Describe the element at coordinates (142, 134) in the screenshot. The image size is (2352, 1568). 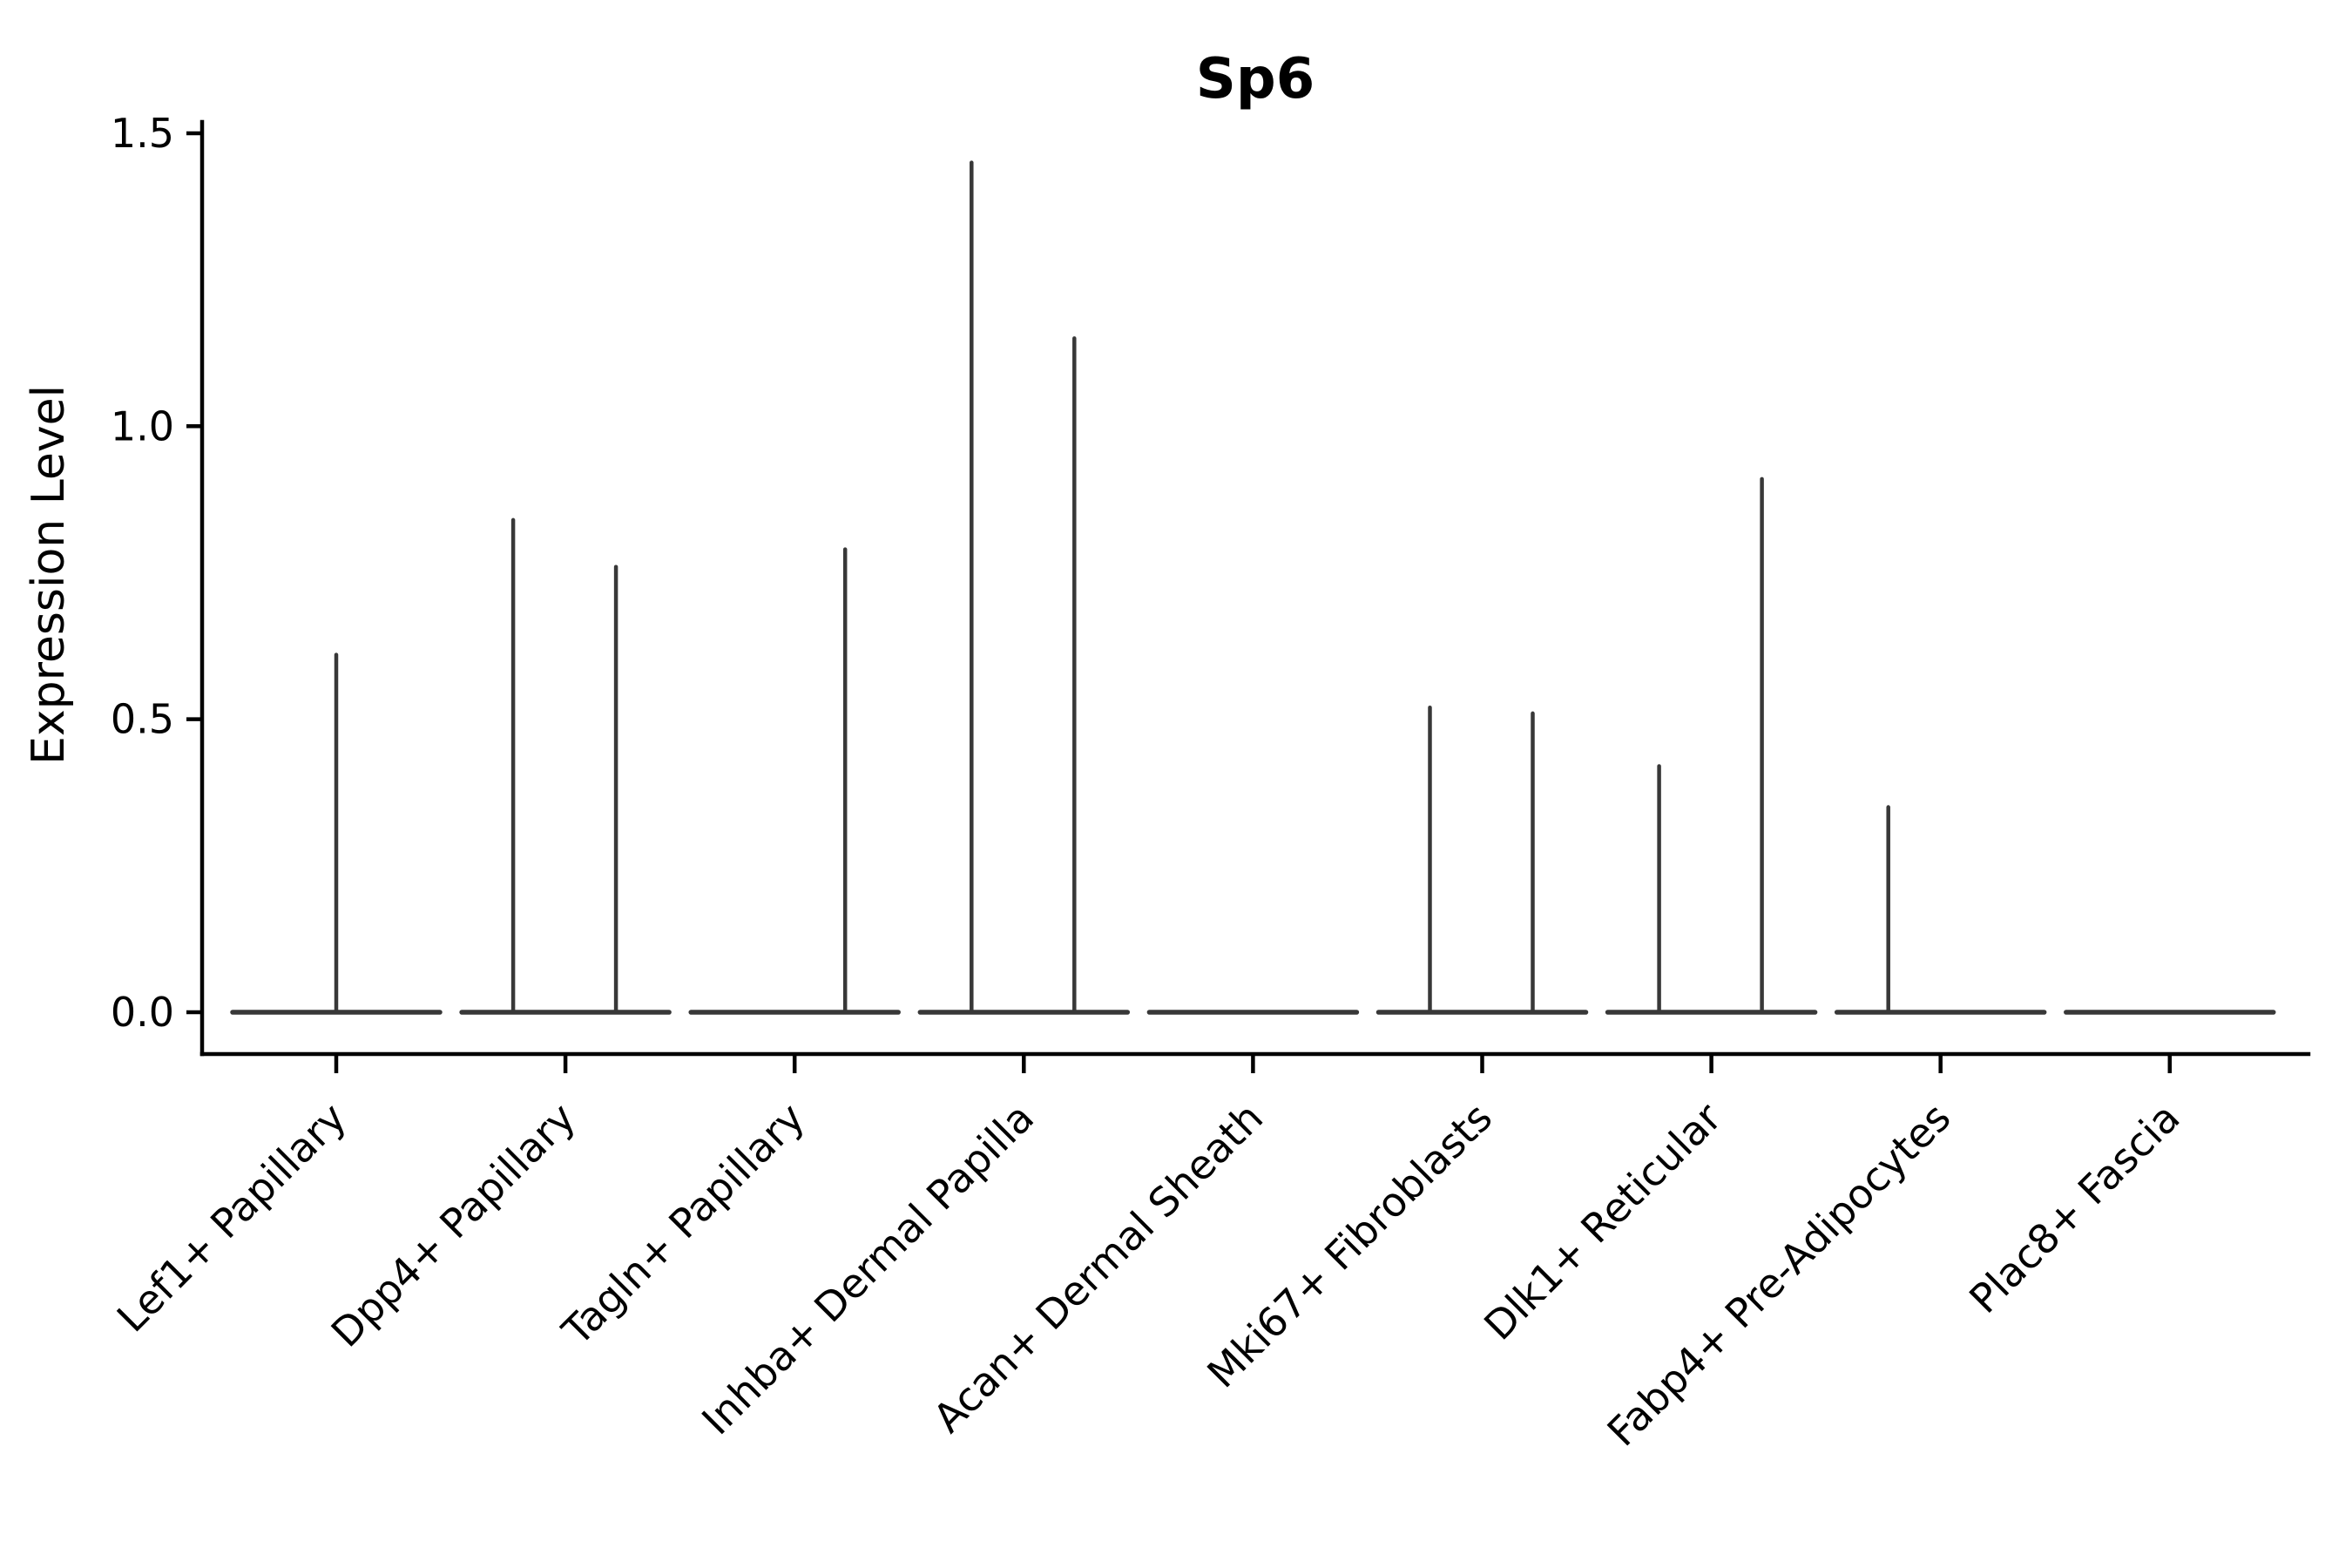
I see `y-tick-label: 1.5` at that location.